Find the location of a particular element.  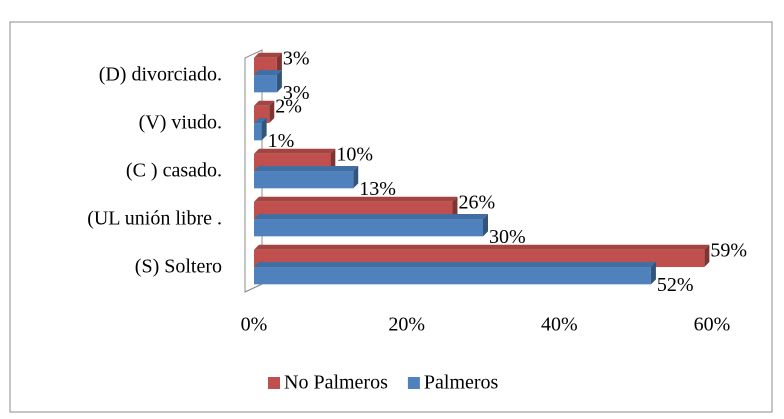

floor-edge is located at coordinates (253, 288).